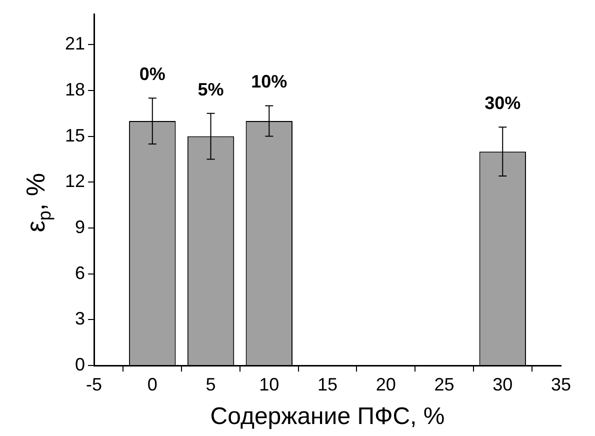 The width and height of the screenshot is (595, 436). What do you see at coordinates (94, 384) in the screenshot?
I see `x-tick-label: -5` at bounding box center [94, 384].